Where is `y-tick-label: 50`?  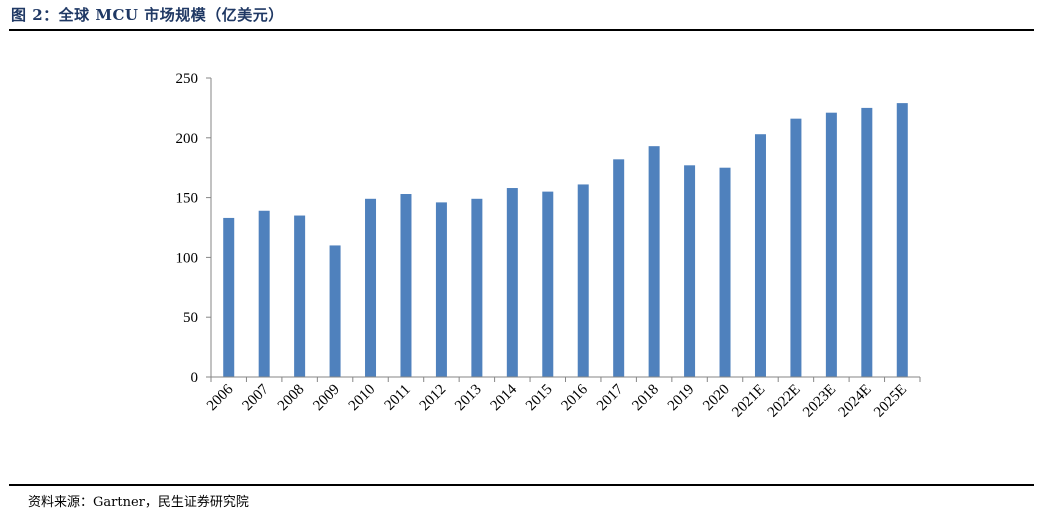 y-tick-label: 50 is located at coordinates (190, 318).